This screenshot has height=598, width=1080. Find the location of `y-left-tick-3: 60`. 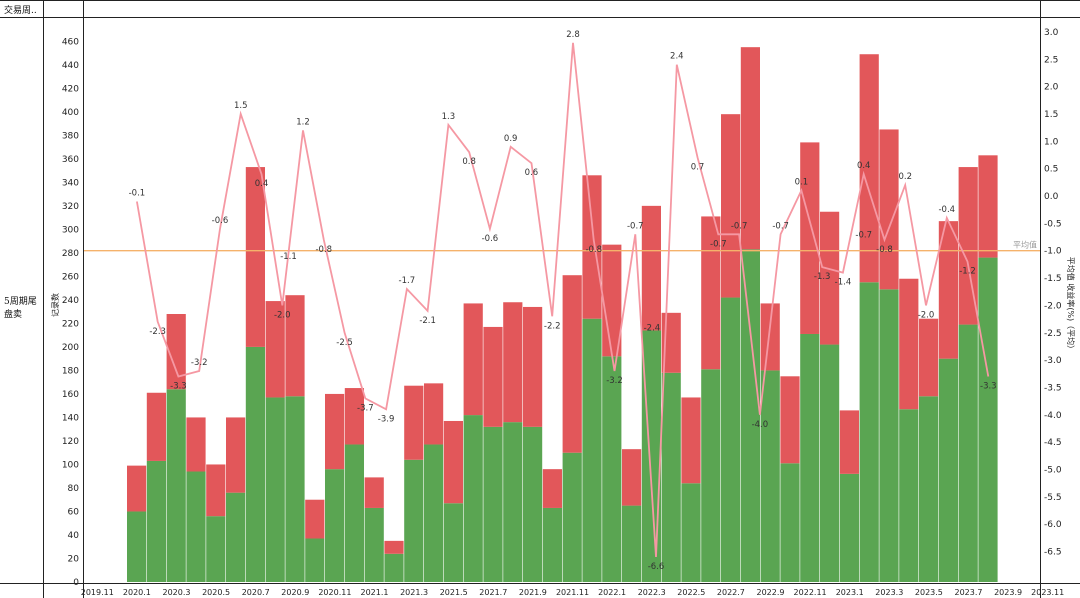

y-left-tick-3: 60 is located at coordinates (74, 512).